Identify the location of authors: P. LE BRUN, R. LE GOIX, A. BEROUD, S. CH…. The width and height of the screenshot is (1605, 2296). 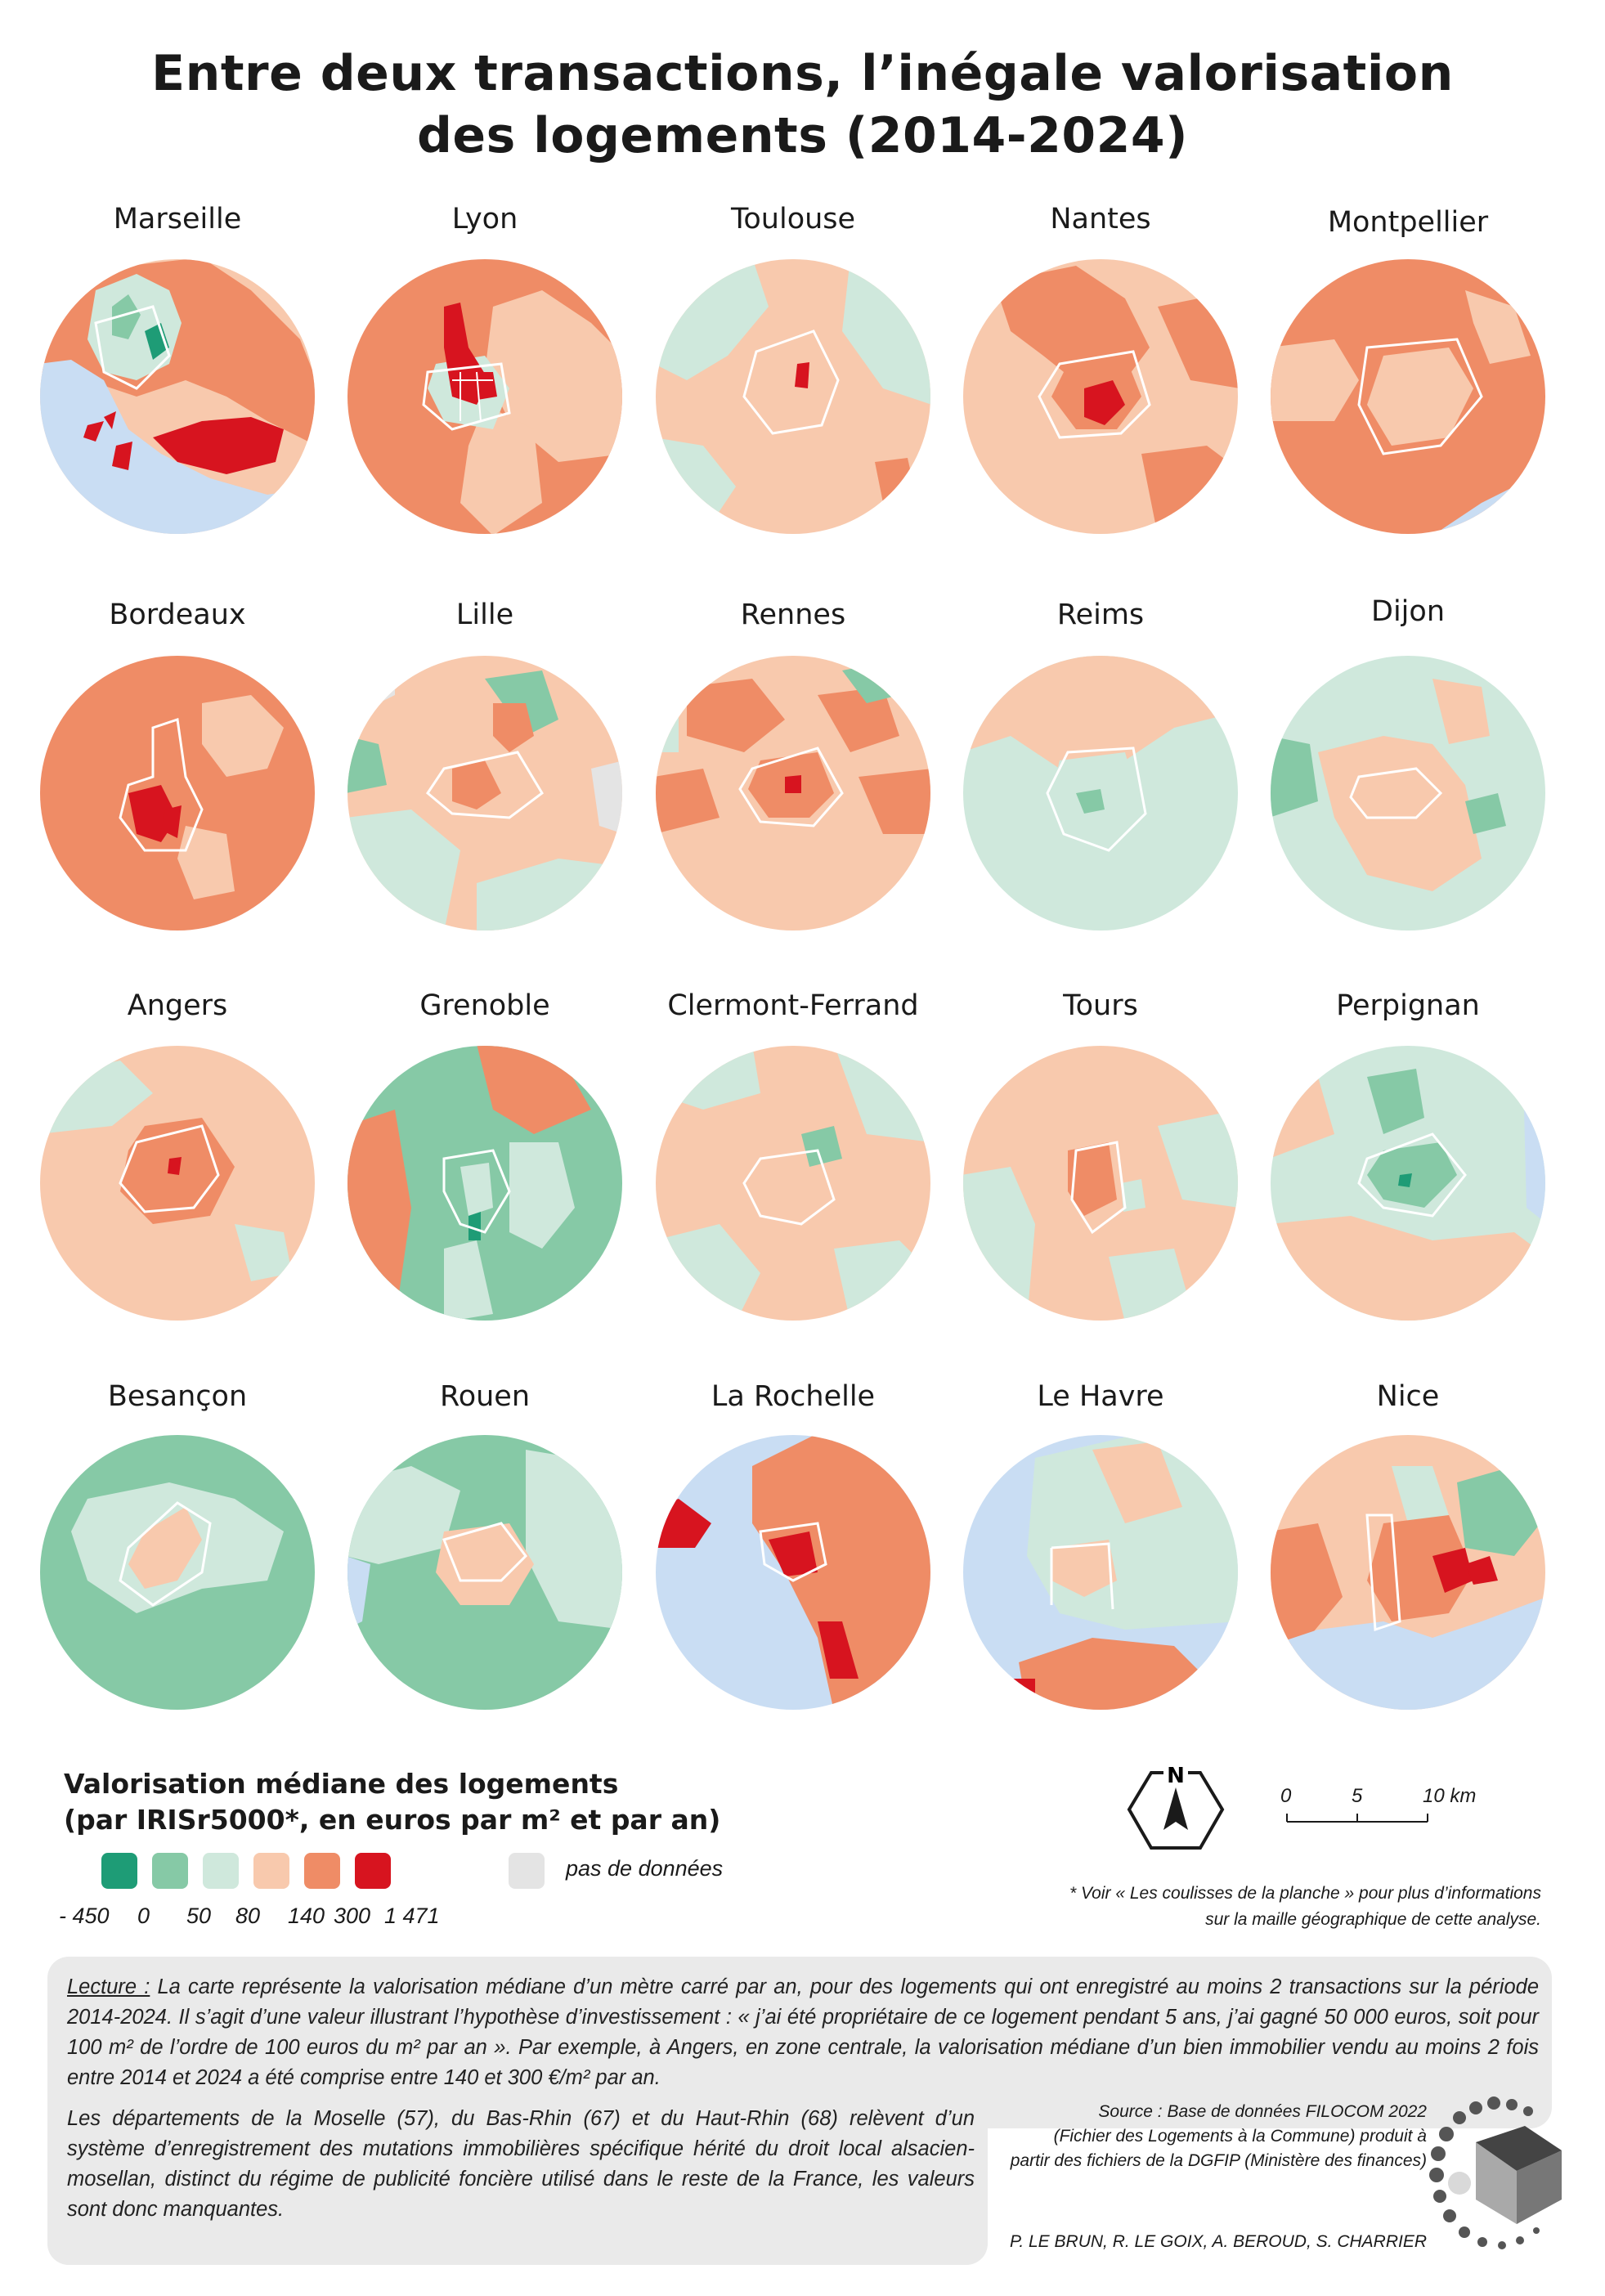
(1218, 2241).